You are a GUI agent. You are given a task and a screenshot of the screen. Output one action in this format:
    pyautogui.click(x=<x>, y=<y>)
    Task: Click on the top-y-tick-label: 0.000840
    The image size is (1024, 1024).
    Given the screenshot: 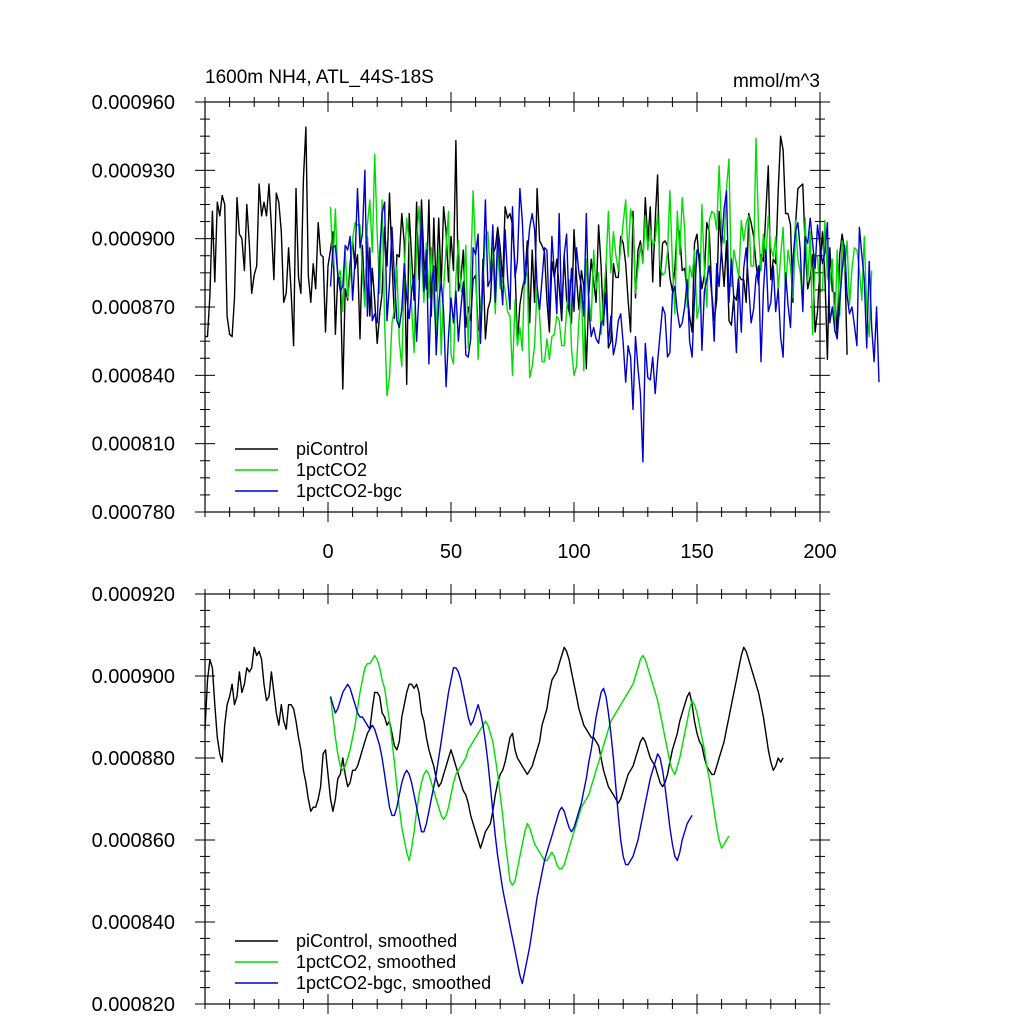 What is the action you would take?
    pyautogui.click(x=133, y=376)
    